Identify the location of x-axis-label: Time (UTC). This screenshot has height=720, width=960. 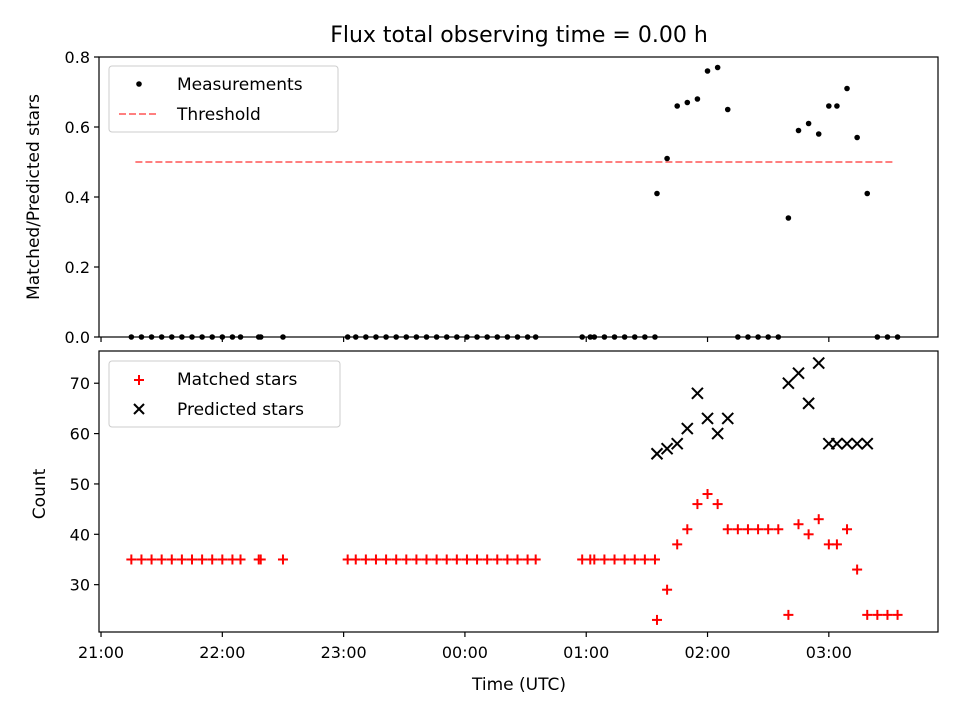
(518, 685).